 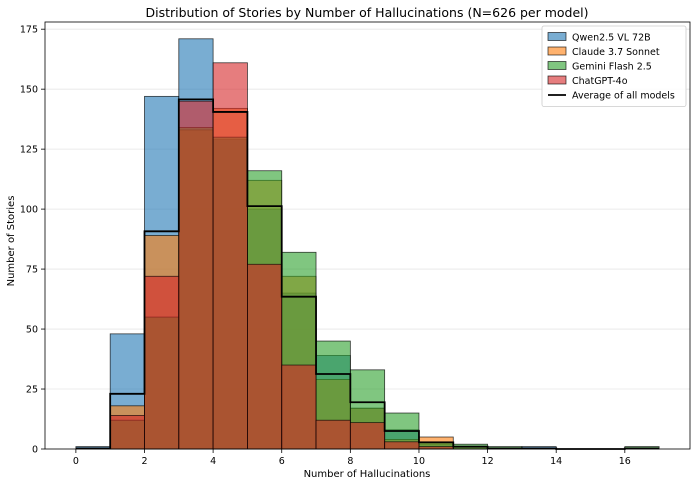 What do you see at coordinates (35, 450) in the screenshot?
I see `y-tick-label-0: 0` at bounding box center [35, 450].